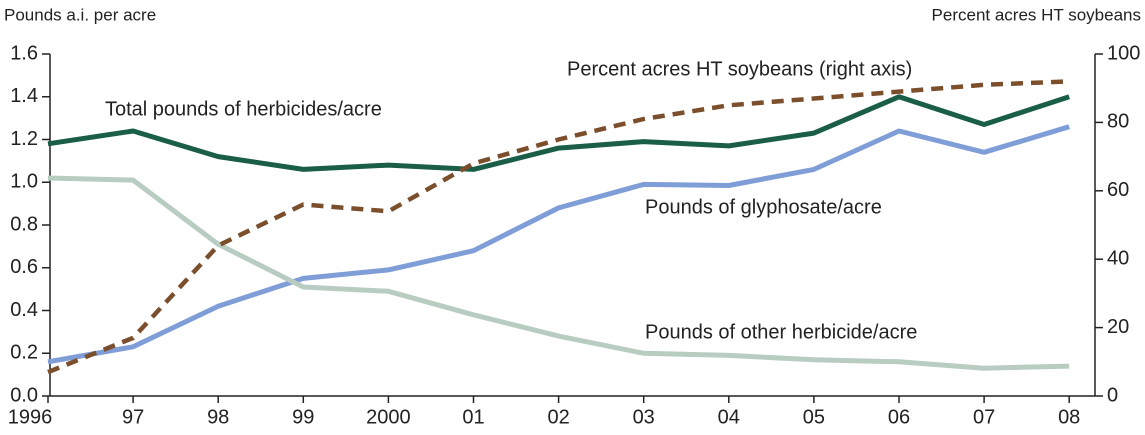 Image resolution: width=1145 pixels, height=435 pixels. I want to click on series-label: Pounds of other herbicide/acre, so click(781, 332).